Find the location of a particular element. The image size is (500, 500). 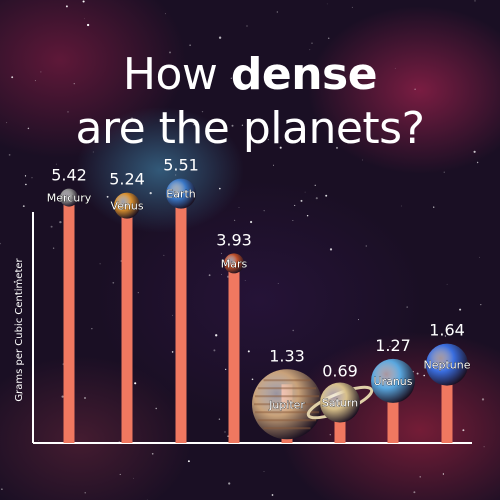

planet-earth is located at coordinates (181, 193).